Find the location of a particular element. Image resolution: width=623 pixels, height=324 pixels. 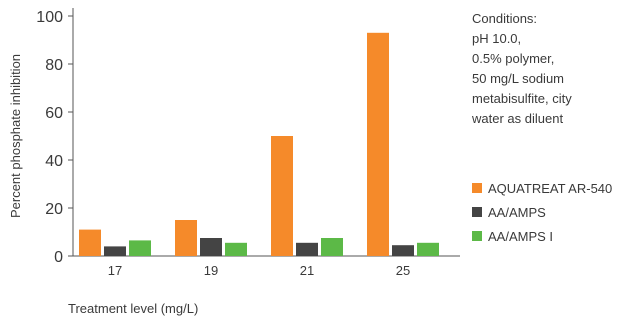

legend-label: AA/AMPS I is located at coordinates (521, 236).